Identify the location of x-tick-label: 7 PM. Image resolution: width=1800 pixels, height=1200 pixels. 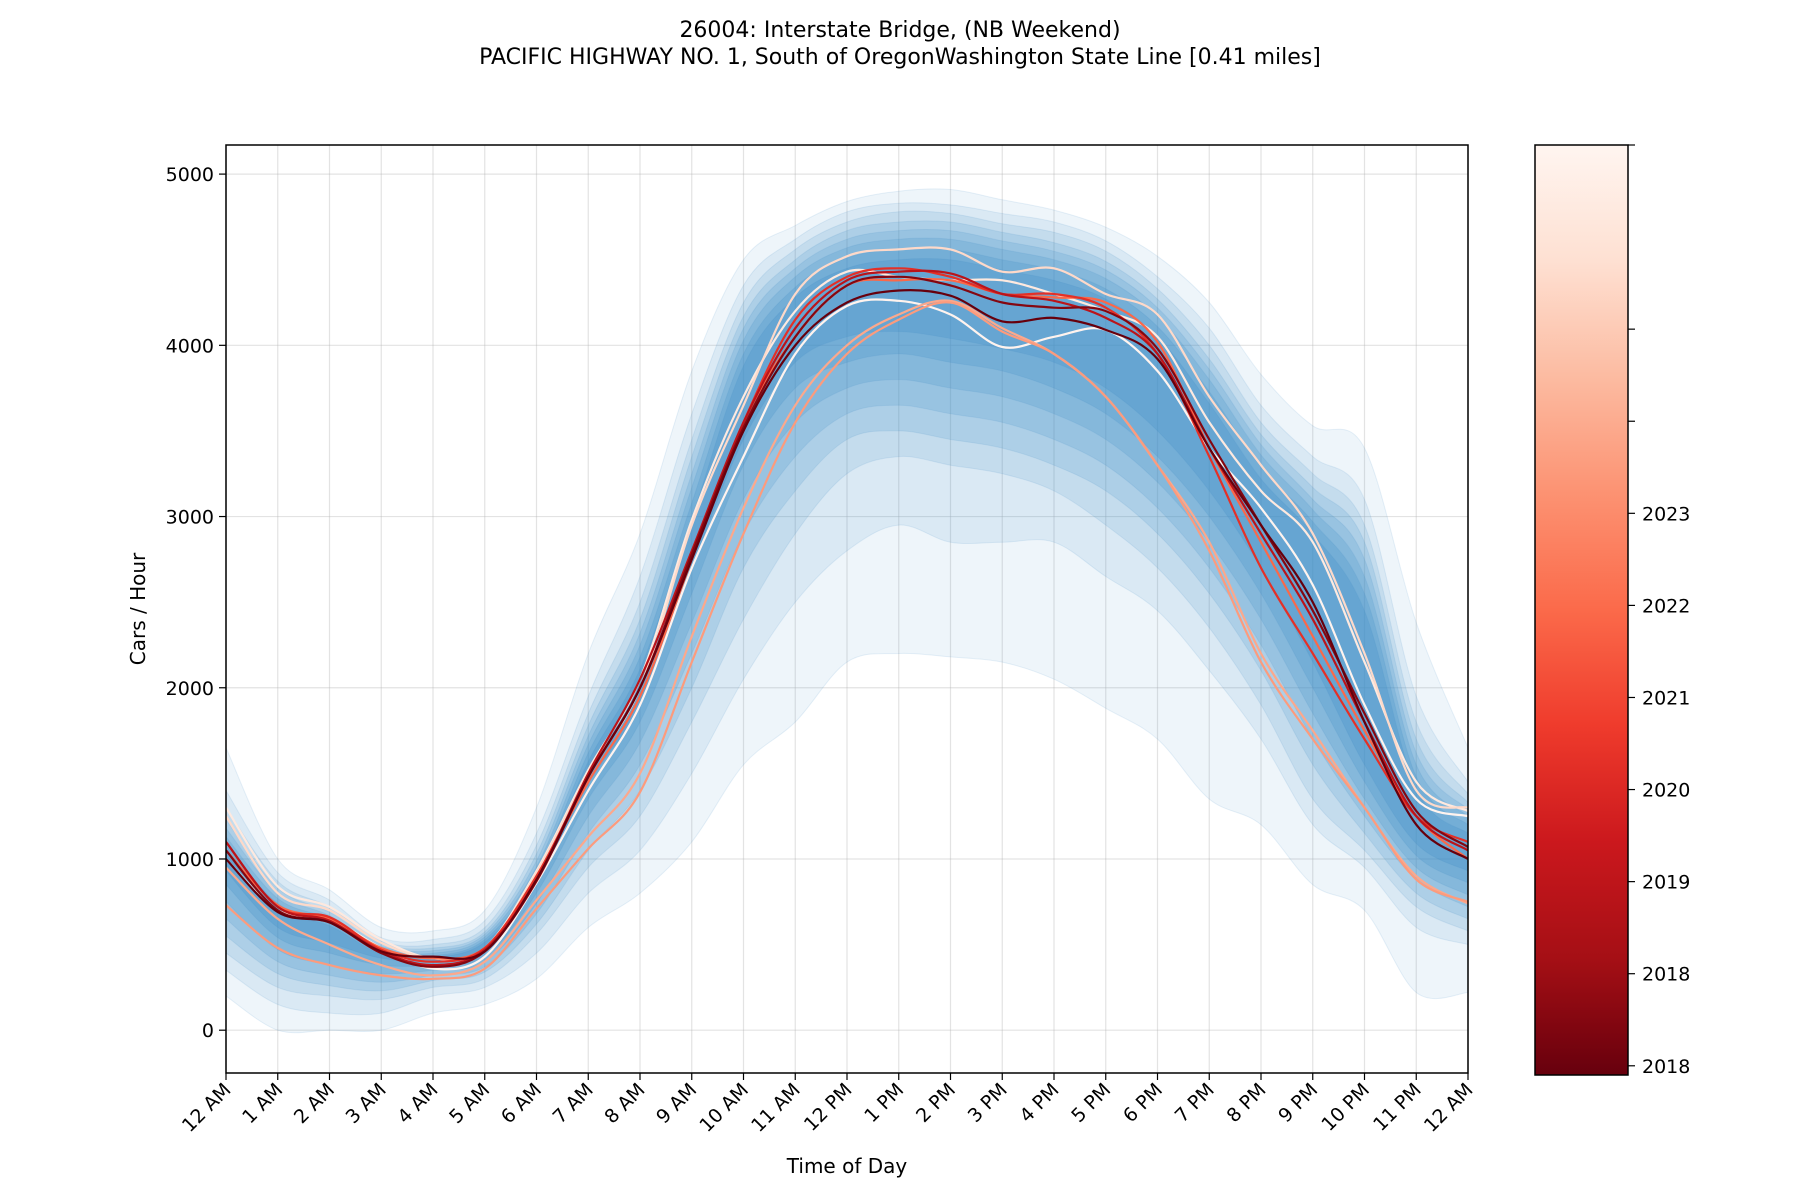
(1195, 1103).